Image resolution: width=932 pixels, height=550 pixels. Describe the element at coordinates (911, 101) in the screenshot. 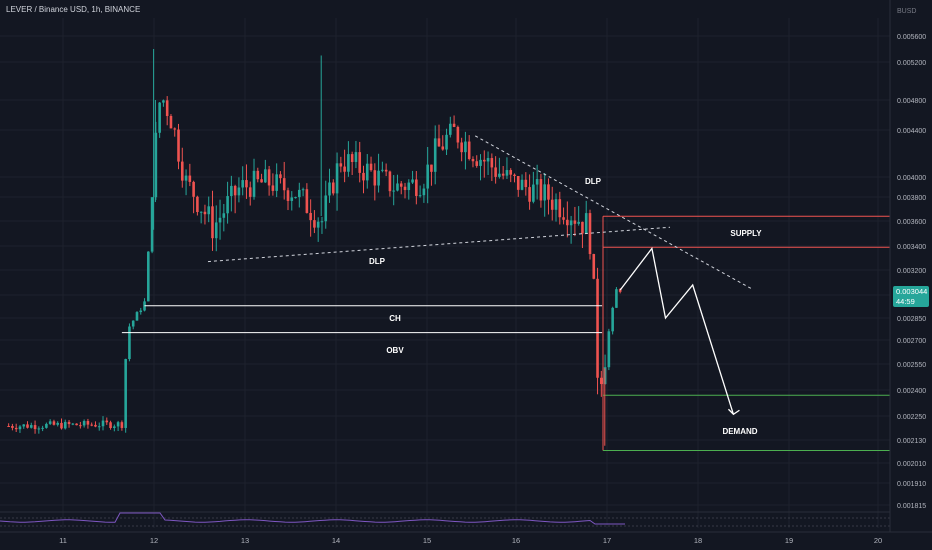

I see `y-tick-label: 0.004800` at that location.